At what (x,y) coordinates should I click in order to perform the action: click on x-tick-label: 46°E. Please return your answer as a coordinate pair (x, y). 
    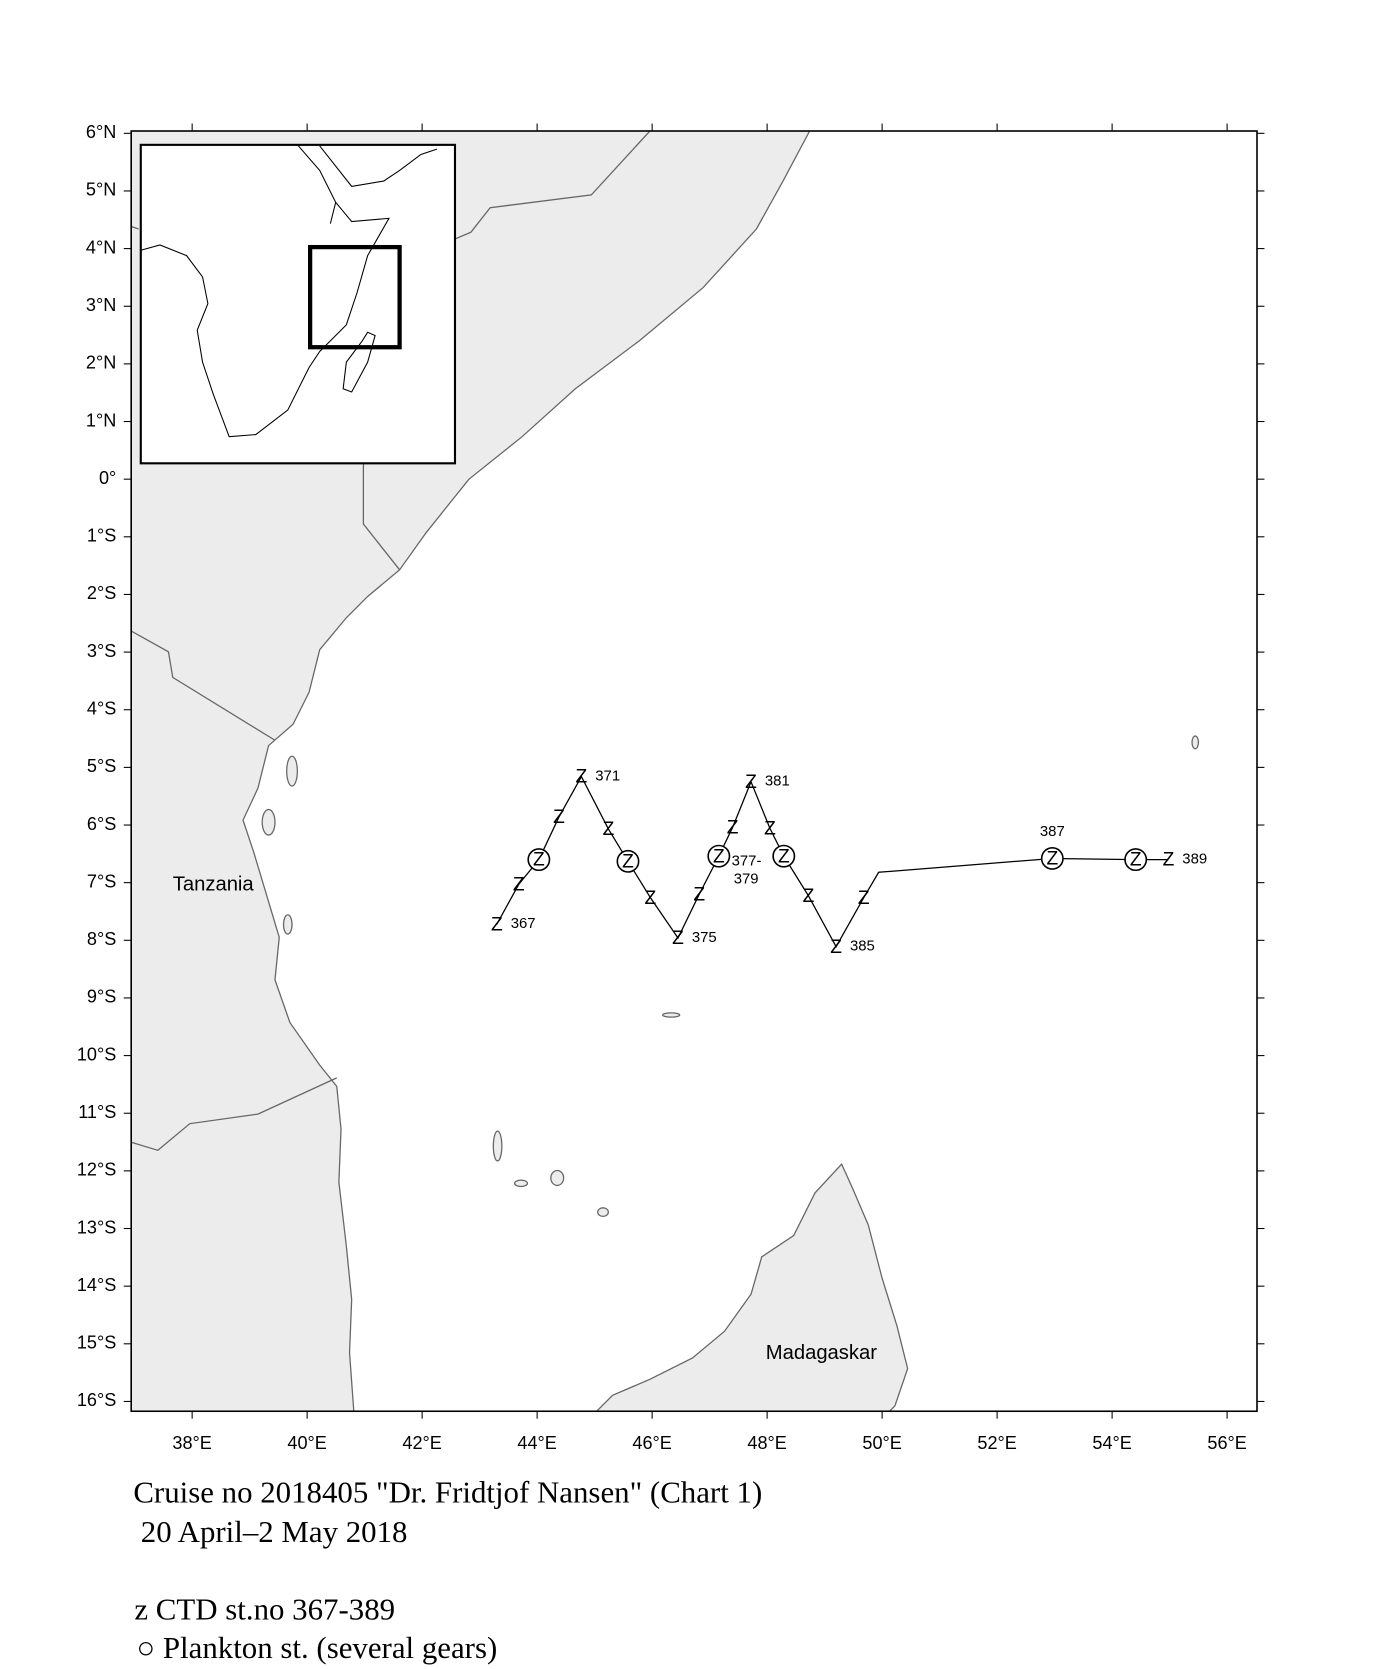
    Looking at the image, I should click on (651, 1443).